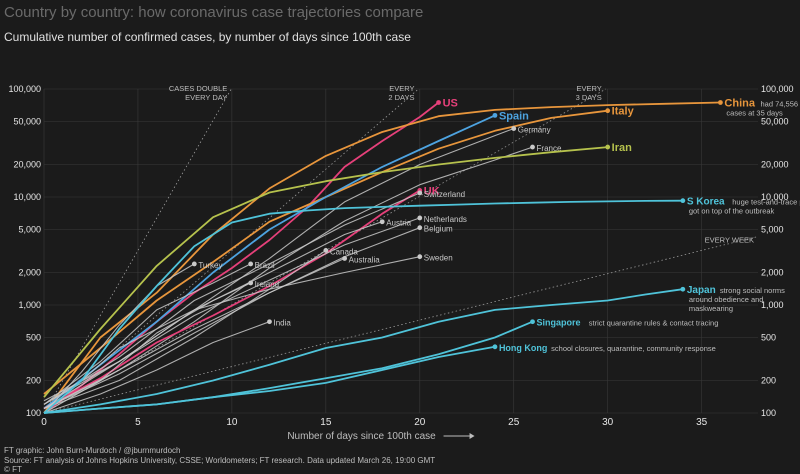 Image resolution: width=800 pixels, height=474 pixels. Describe the element at coordinates (398, 223) in the screenshot. I see `series-label: Austria` at that location.